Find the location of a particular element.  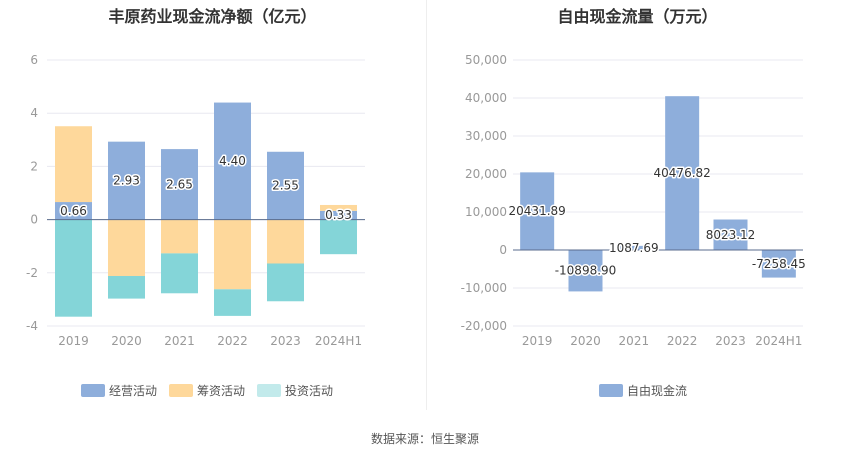

data-label-halo: 2.55 is located at coordinates (285, 186).